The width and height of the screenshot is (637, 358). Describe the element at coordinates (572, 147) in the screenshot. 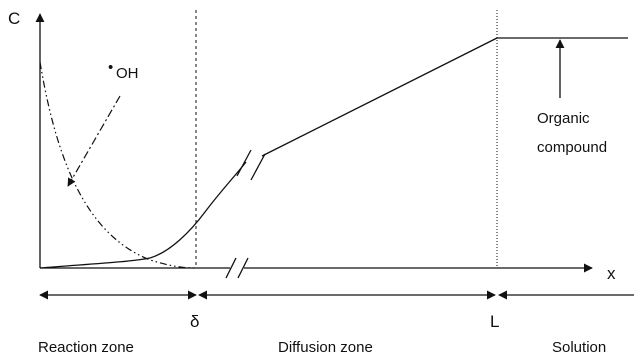

I see `organic-compound-label-line2: compound` at that location.